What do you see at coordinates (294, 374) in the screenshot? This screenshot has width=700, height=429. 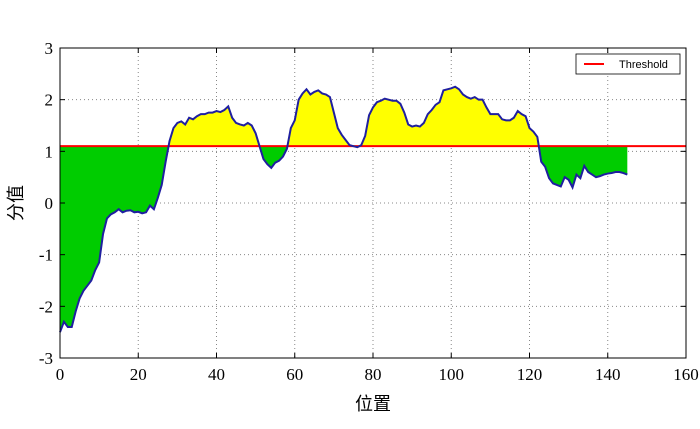 I see `x-tick-label: 60` at bounding box center [294, 374].